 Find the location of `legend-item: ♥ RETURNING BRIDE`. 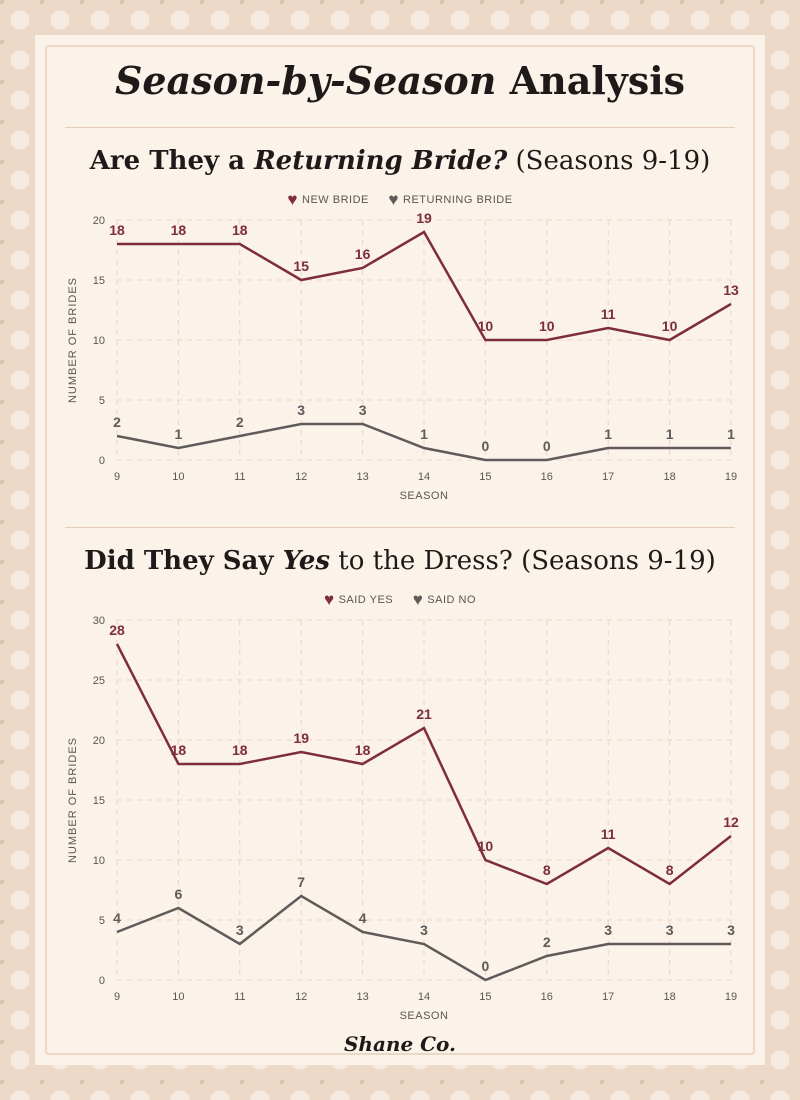

legend-item: ♥ RETURNING BRIDE is located at coordinates (450, 199).